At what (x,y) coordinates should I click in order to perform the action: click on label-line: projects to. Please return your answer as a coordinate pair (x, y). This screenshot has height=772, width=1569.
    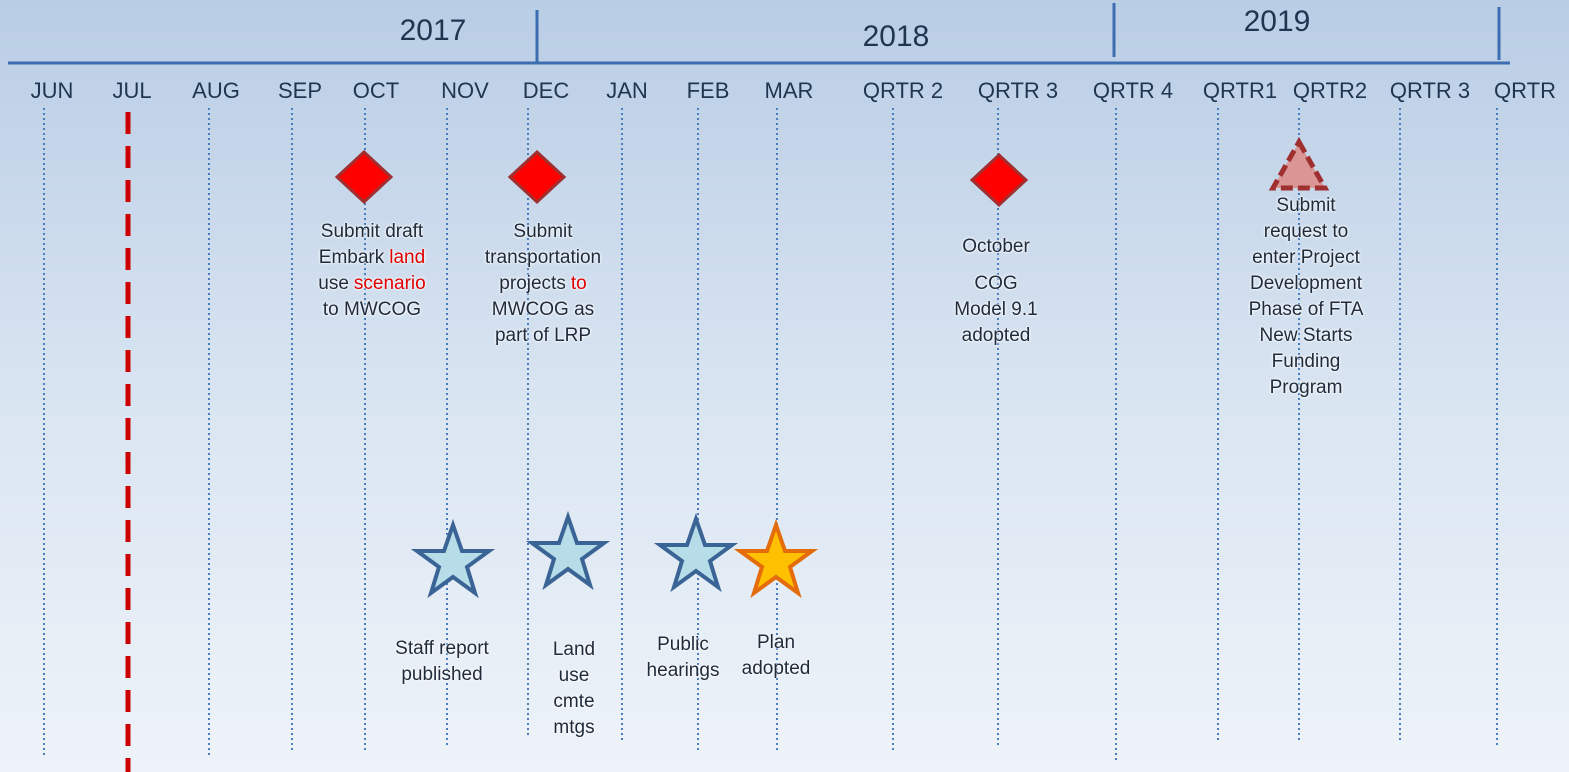
    Looking at the image, I should click on (543, 284).